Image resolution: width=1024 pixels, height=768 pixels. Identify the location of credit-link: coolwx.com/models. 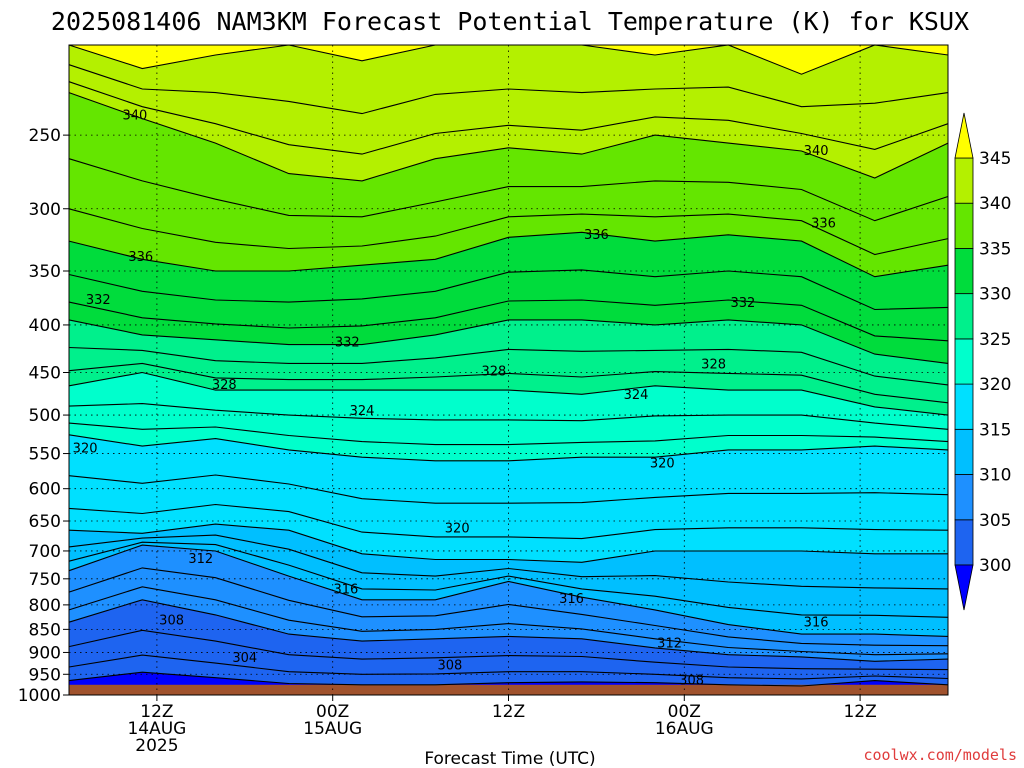
(940, 755).